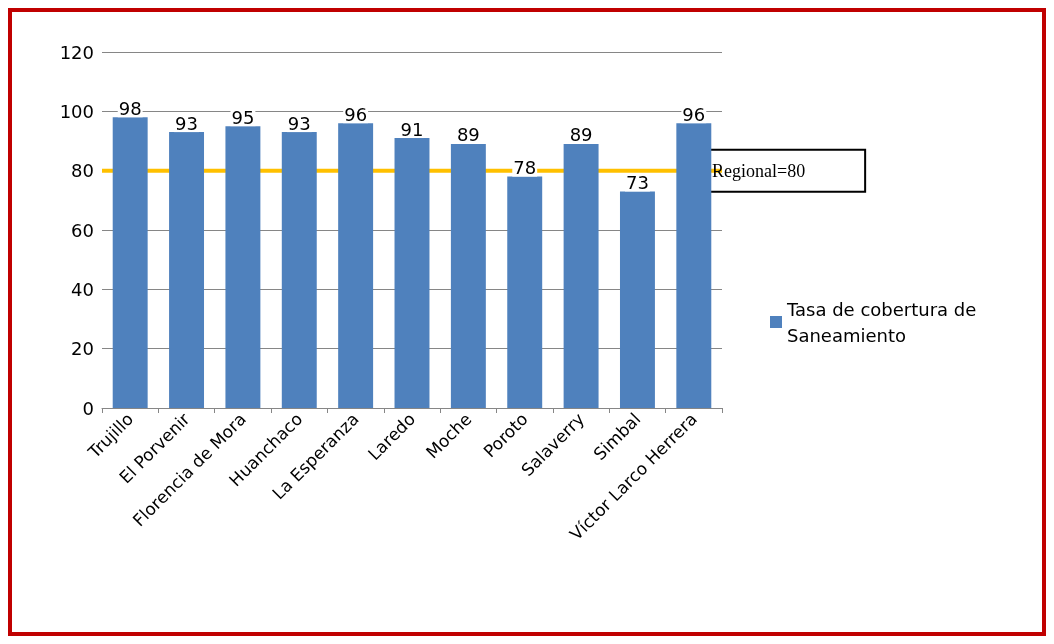  Describe the element at coordinates (82, 171) in the screenshot. I see `y-tick-label: 80` at that location.